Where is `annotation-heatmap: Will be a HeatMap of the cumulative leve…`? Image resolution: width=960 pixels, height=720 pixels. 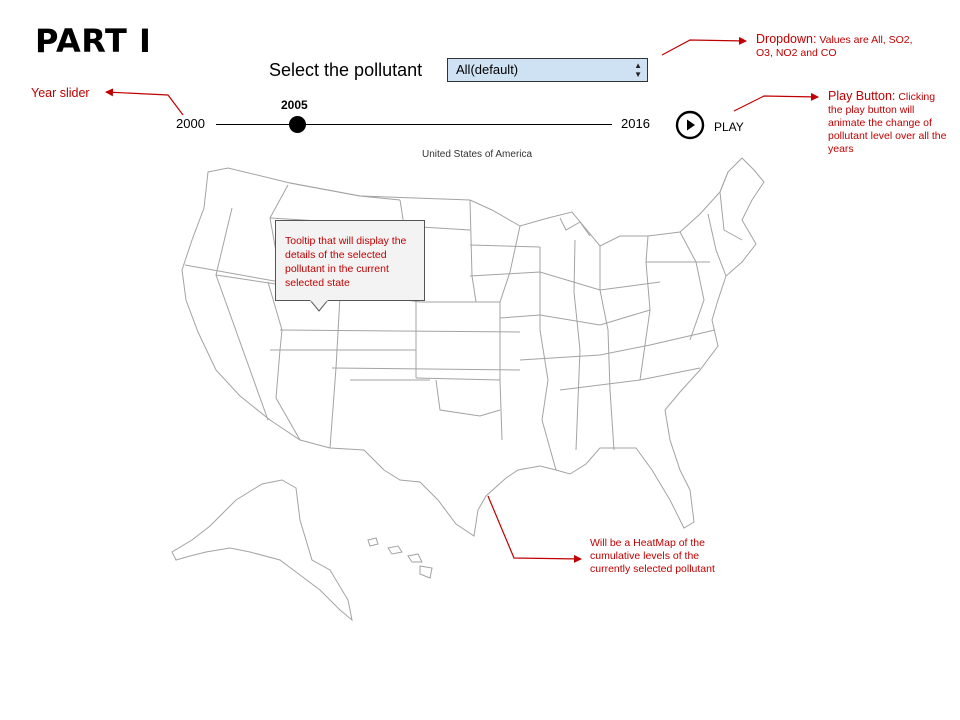
annotation-heatmap: Will be a HeatMap of the cumulative leve… is located at coordinates (652, 556).